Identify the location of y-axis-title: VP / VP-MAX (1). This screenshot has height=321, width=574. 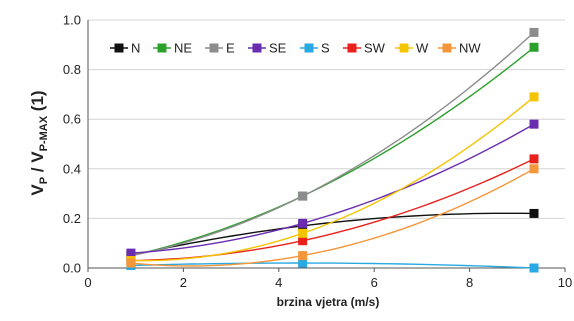
(39, 142).